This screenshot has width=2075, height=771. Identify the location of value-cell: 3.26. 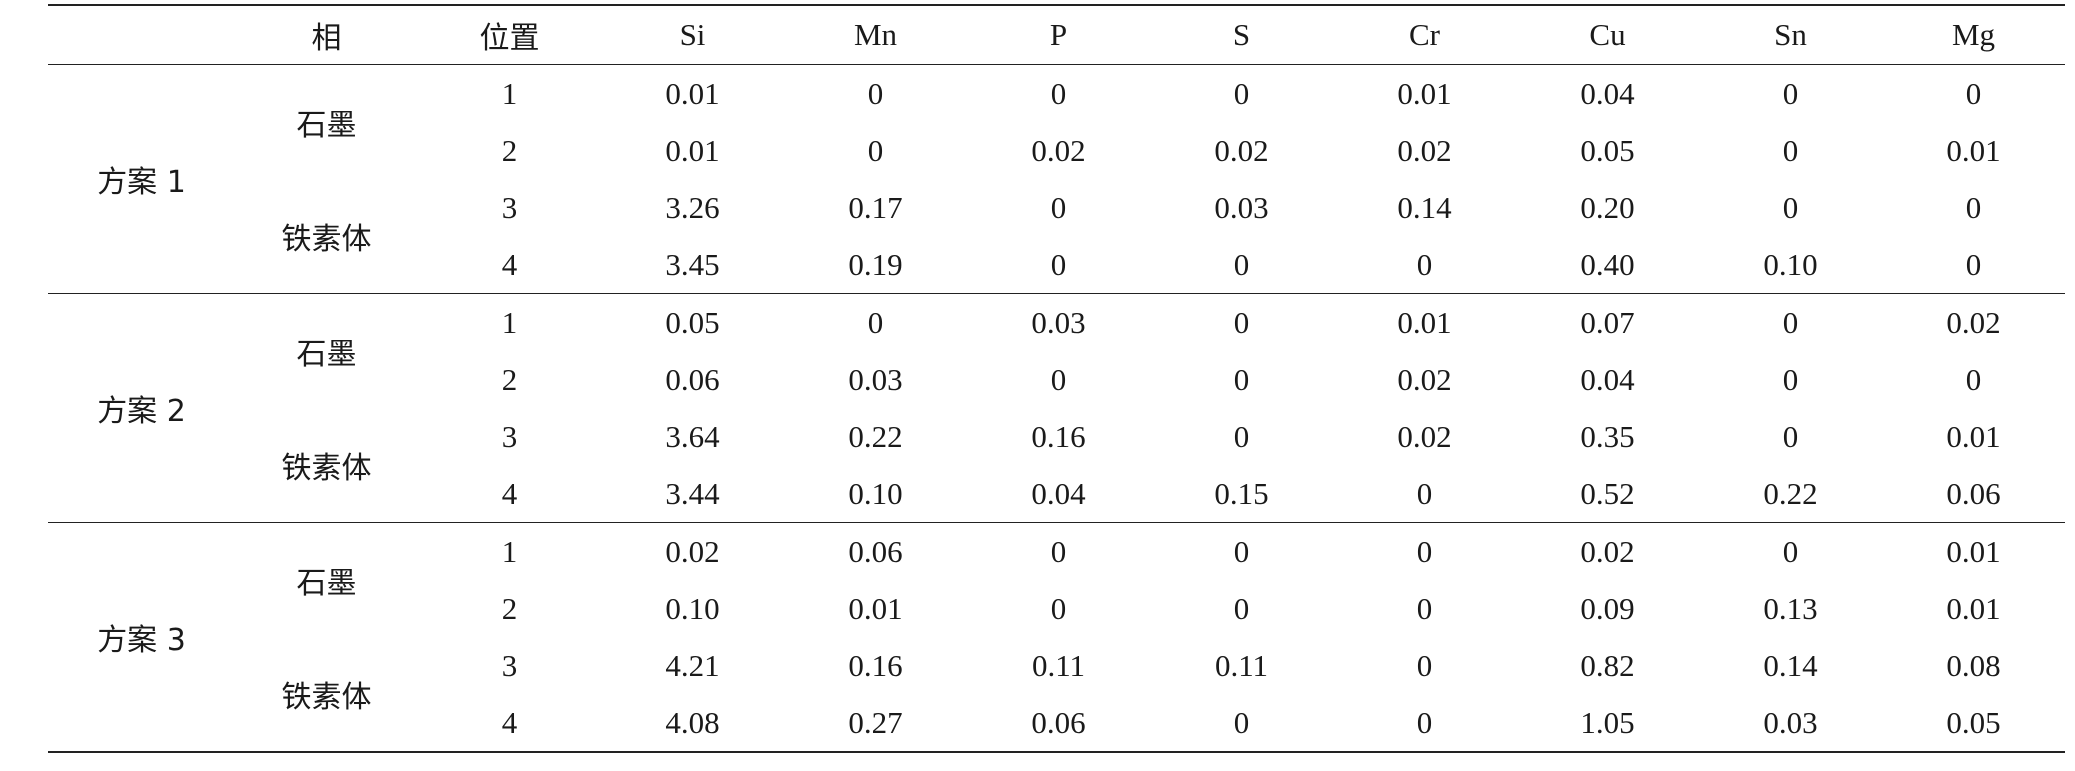
(692, 207).